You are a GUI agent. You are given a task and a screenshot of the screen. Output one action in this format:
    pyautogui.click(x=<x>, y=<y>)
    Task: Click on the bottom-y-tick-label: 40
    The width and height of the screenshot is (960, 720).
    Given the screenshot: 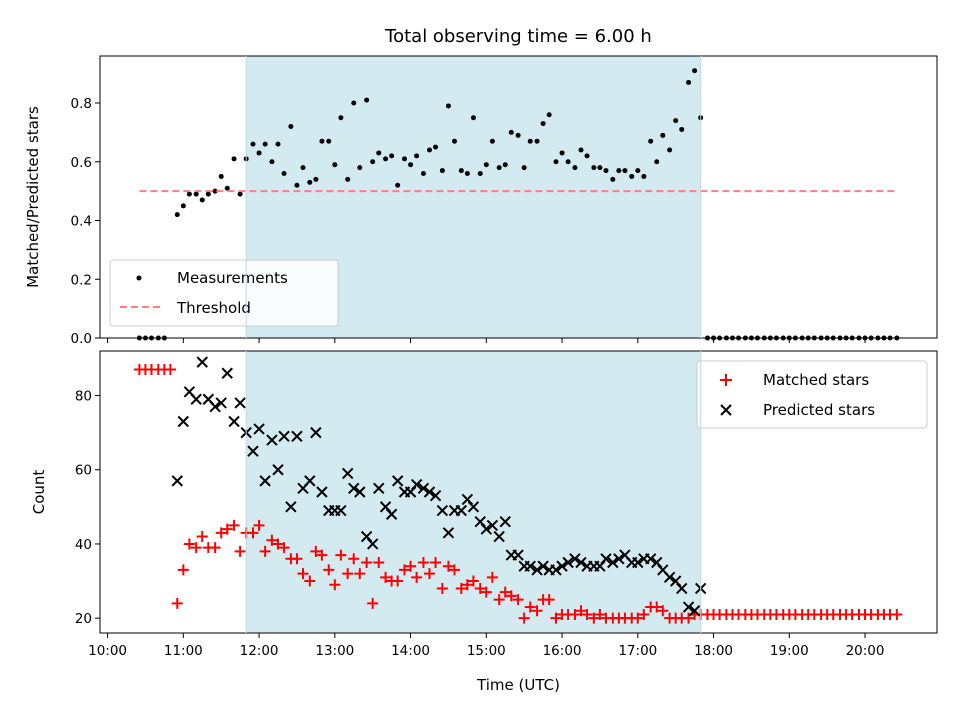 What is the action you would take?
    pyautogui.click(x=83, y=545)
    